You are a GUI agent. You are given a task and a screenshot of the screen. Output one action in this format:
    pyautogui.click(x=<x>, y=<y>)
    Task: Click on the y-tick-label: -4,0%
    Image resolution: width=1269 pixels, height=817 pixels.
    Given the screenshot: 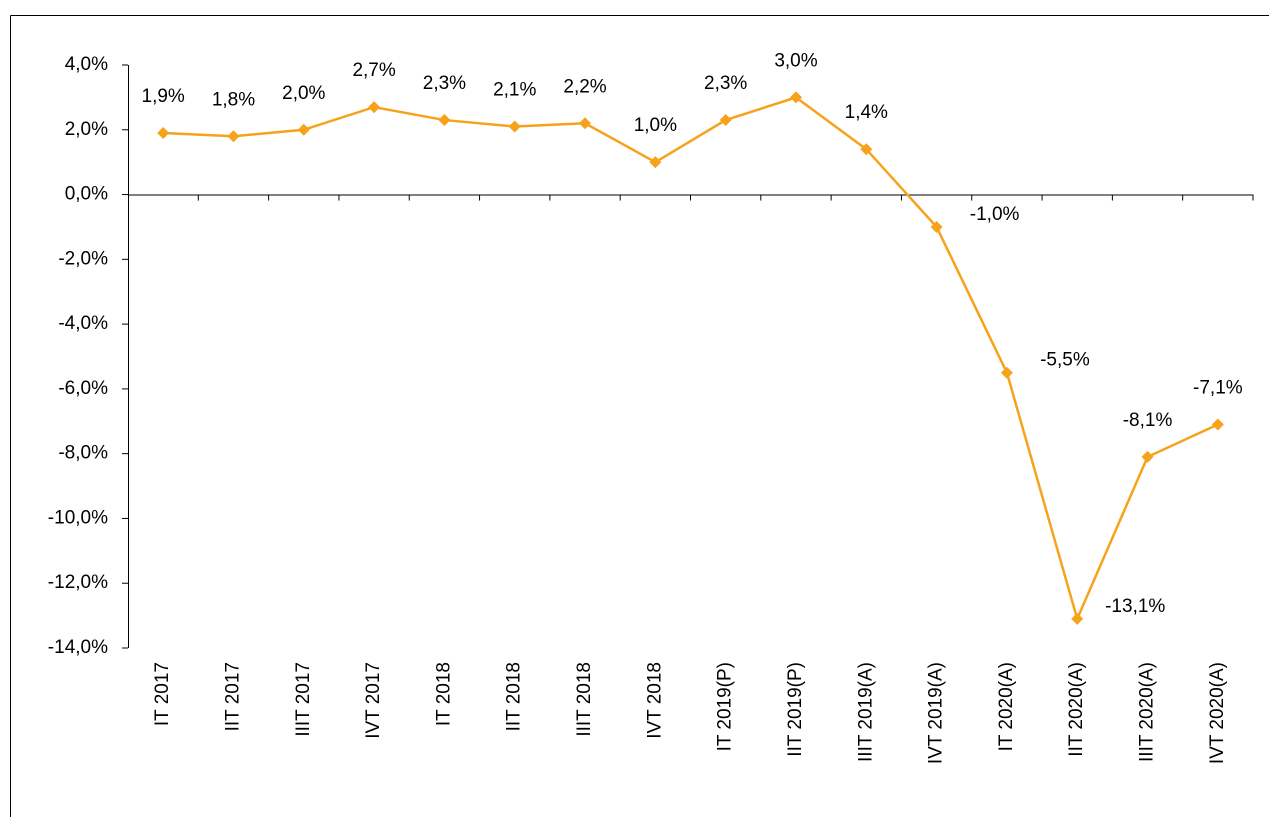 What is the action you would take?
    pyautogui.click(x=83, y=323)
    